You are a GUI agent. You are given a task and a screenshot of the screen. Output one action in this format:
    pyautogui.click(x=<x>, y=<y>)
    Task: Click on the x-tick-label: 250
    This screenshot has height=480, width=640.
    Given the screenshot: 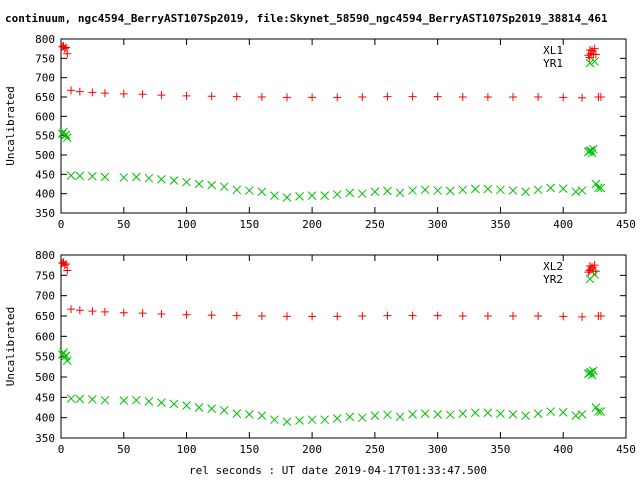 What is the action you would take?
    pyautogui.click(x=375, y=449)
    